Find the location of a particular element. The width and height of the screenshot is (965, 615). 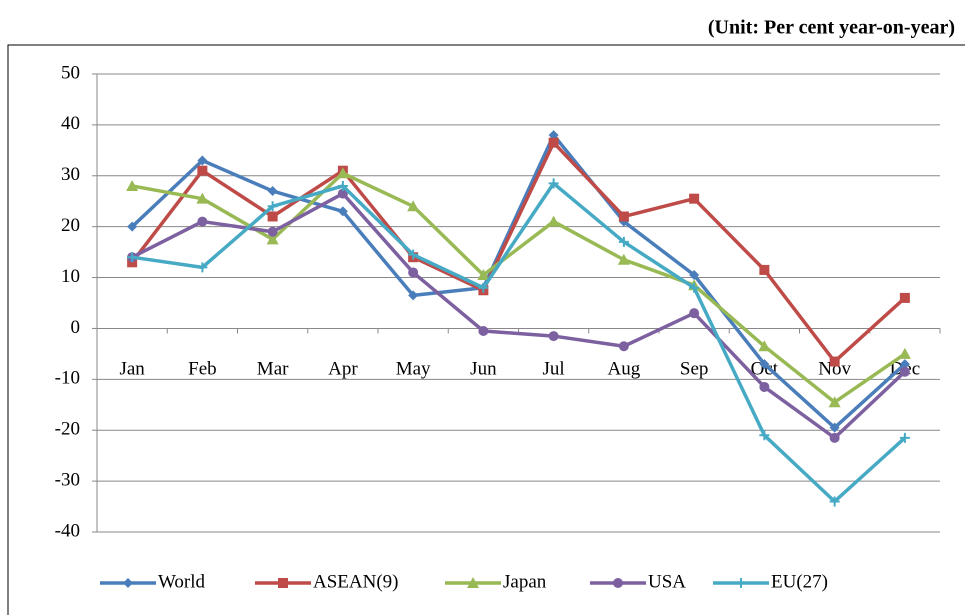

x-tick-label: Oct is located at coordinates (765, 368).